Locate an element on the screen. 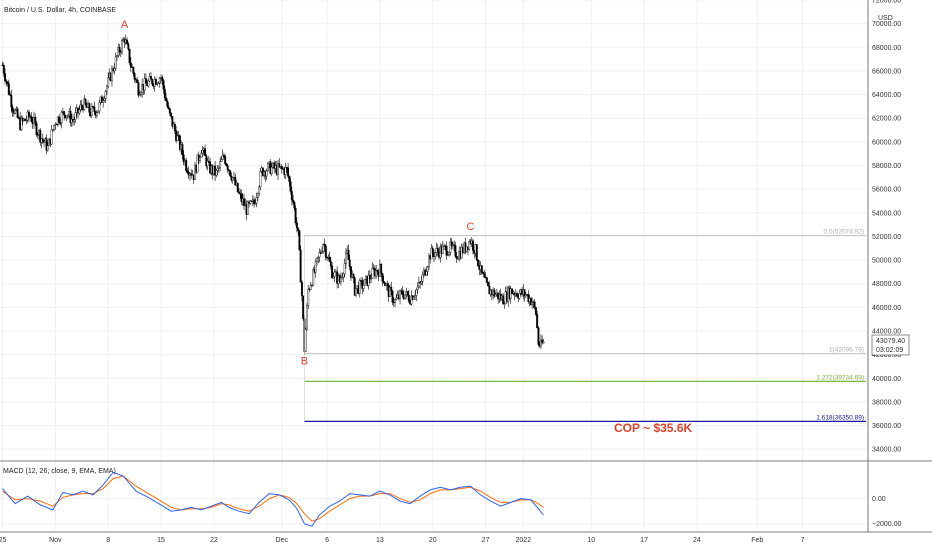  date-tick-label: 15 is located at coordinates (161, 540).